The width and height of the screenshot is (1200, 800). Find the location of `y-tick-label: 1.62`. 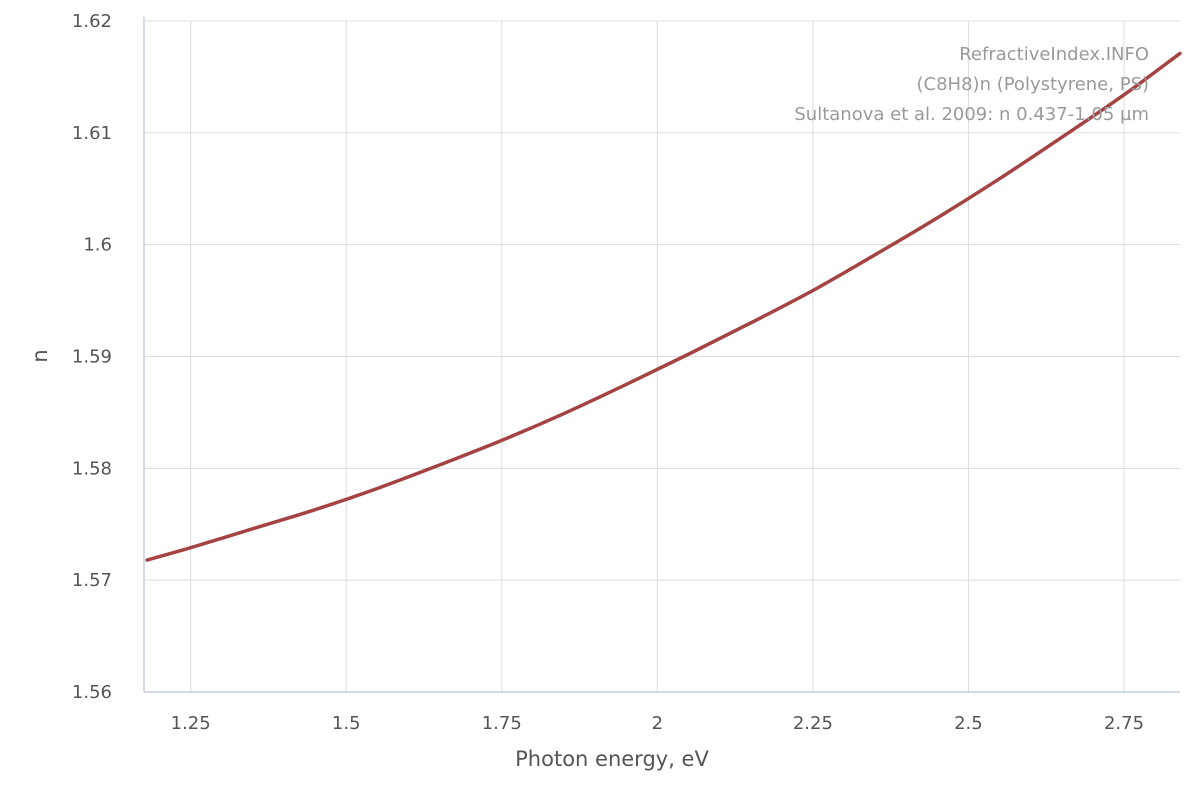

y-tick-label: 1.62 is located at coordinates (92, 21).